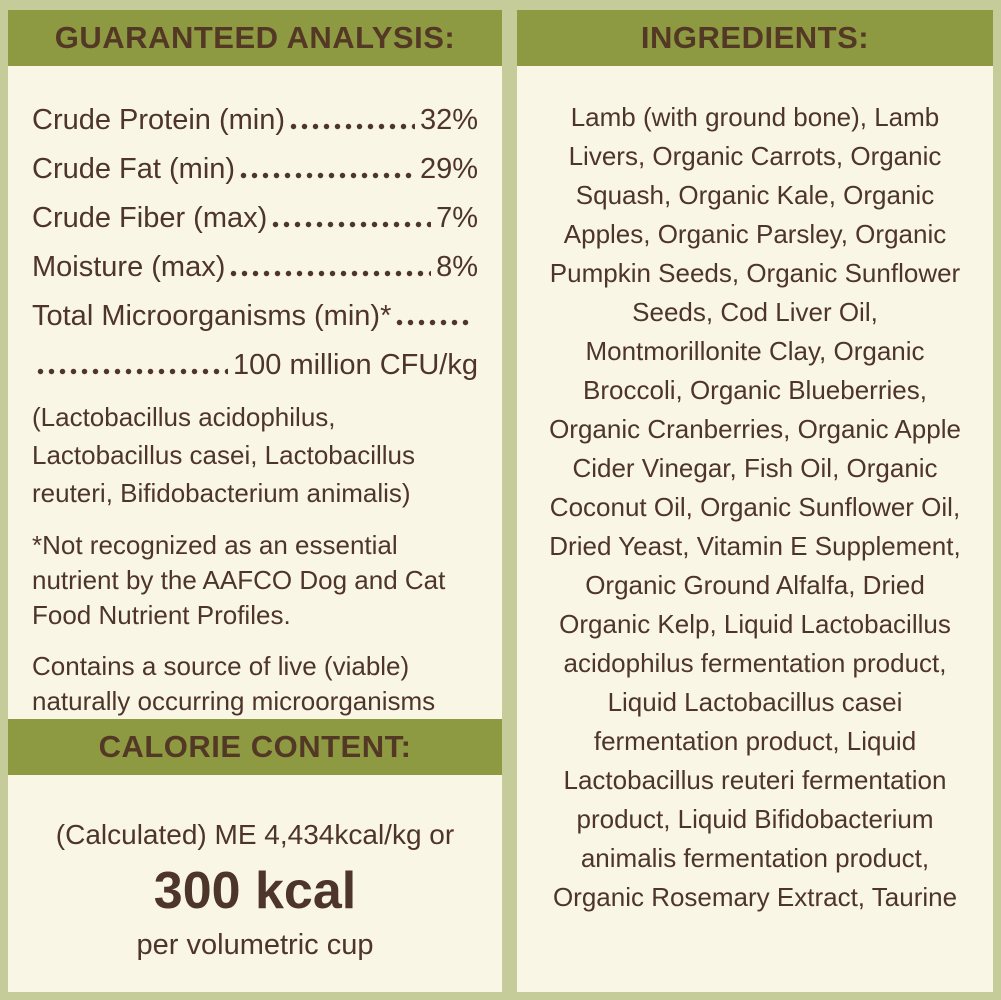 The image size is (1001, 1000). I want to click on analysis-row-crude-fiber: Crude Fiber (max) 7%, so click(255, 218).